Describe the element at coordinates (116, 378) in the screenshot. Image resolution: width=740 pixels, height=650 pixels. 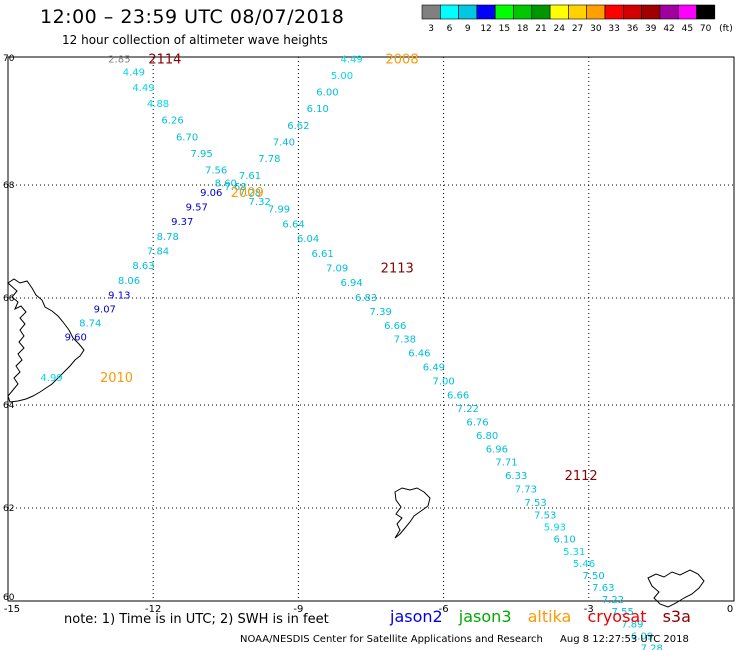
I see `pass-number-label: 2010` at that location.